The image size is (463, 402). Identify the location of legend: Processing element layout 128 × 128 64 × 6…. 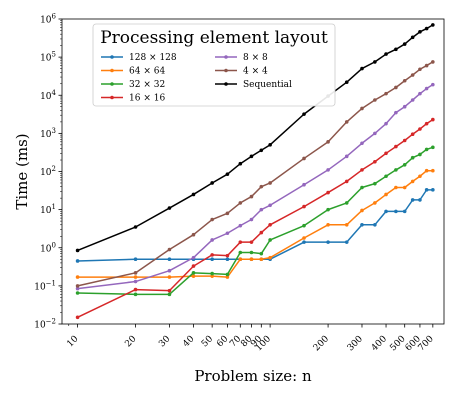
(214, 65).